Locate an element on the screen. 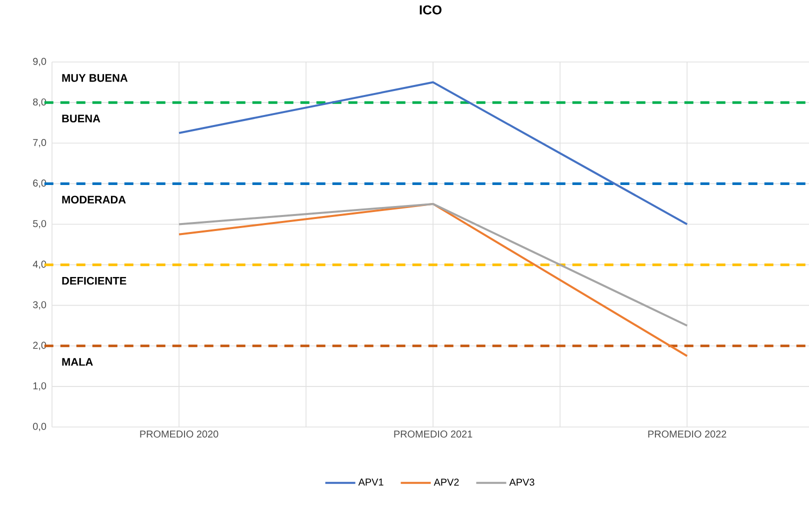 Image resolution: width=809 pixels, height=507 pixels. y-tick-label: 1,0 is located at coordinates (39, 386).